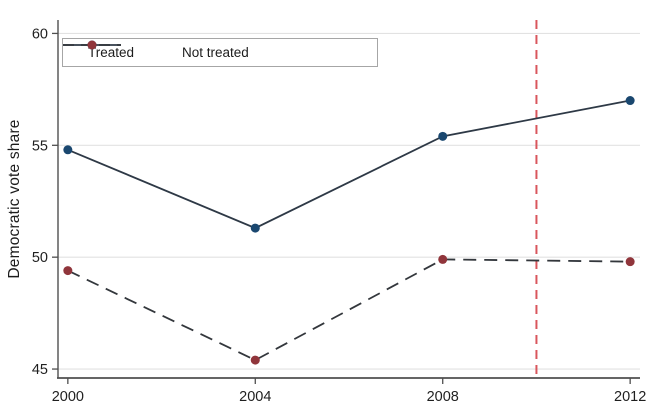 Image resolution: width=672 pixels, height=414 pixels. Describe the element at coordinates (111, 52) in the screenshot. I see `legend-label-treated: Treated` at that location.